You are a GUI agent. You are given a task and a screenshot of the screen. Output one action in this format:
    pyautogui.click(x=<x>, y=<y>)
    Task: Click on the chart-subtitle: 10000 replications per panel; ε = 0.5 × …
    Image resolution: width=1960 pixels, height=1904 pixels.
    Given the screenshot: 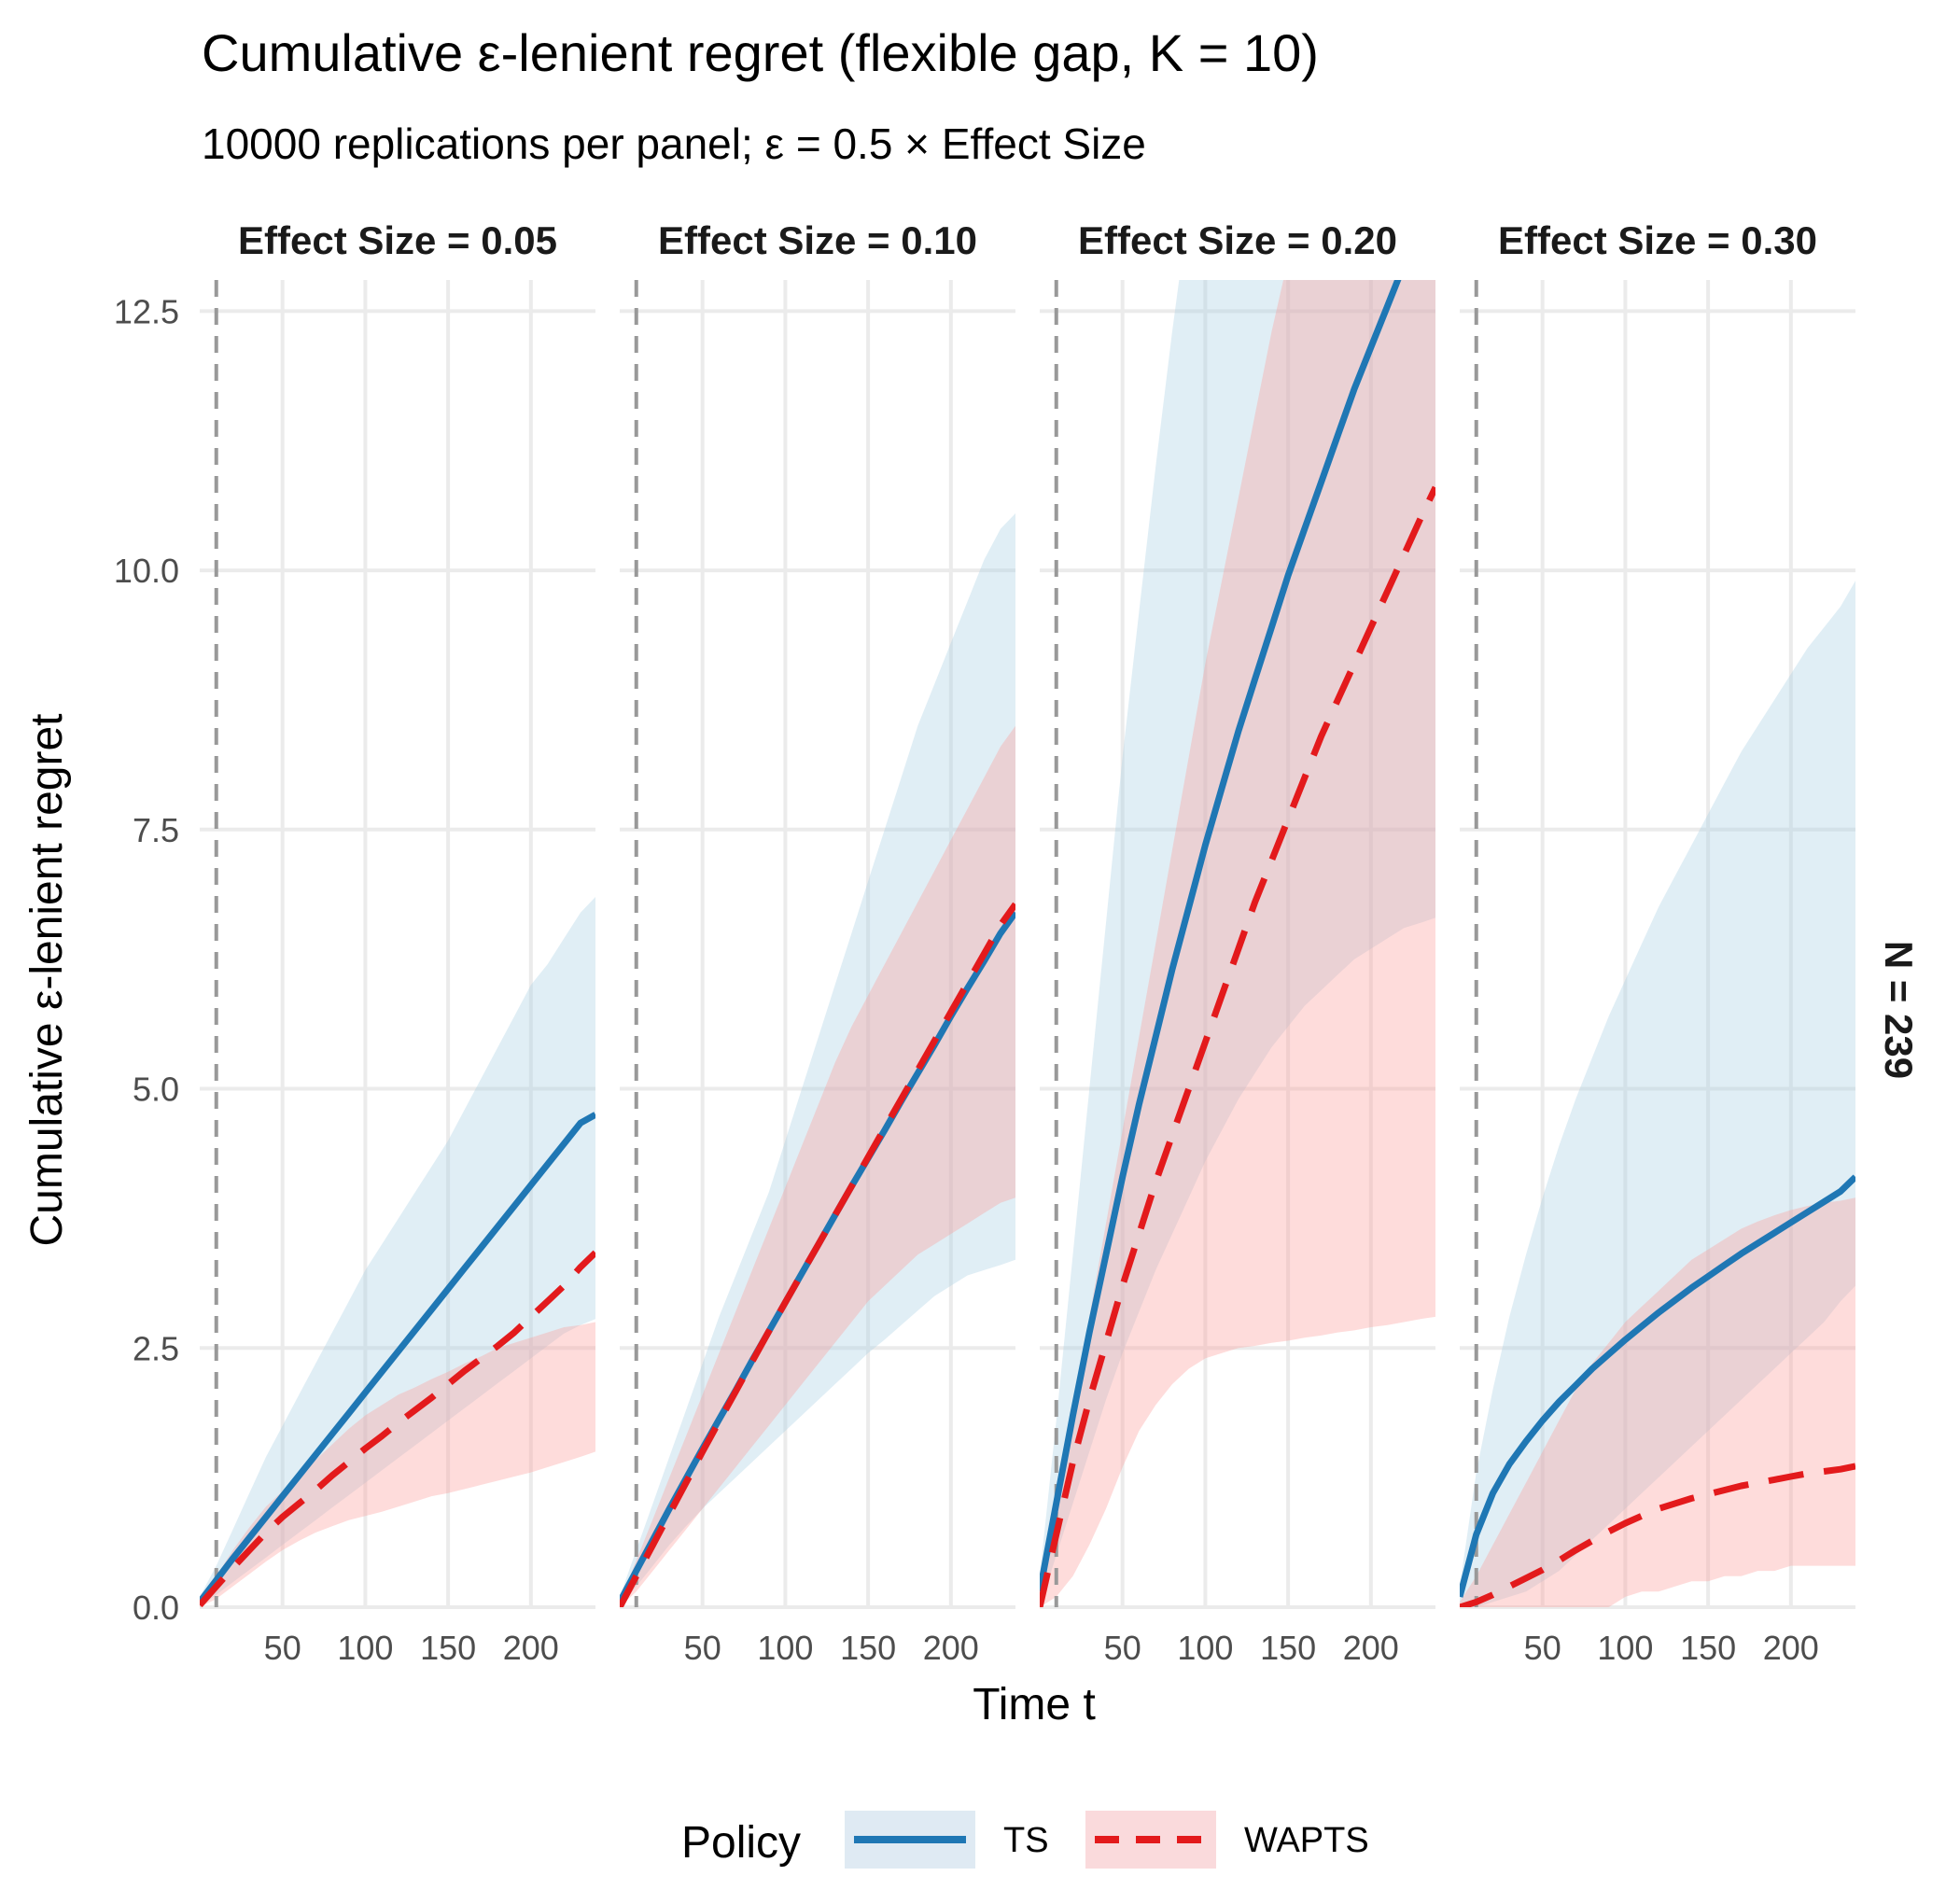 What is the action you would take?
    pyautogui.click(x=674, y=143)
    